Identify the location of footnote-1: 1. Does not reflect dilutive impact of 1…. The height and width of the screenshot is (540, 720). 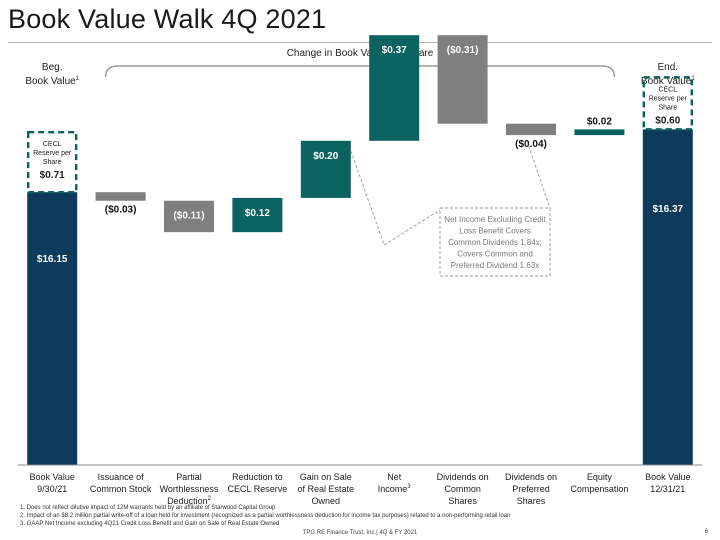
(148, 508).